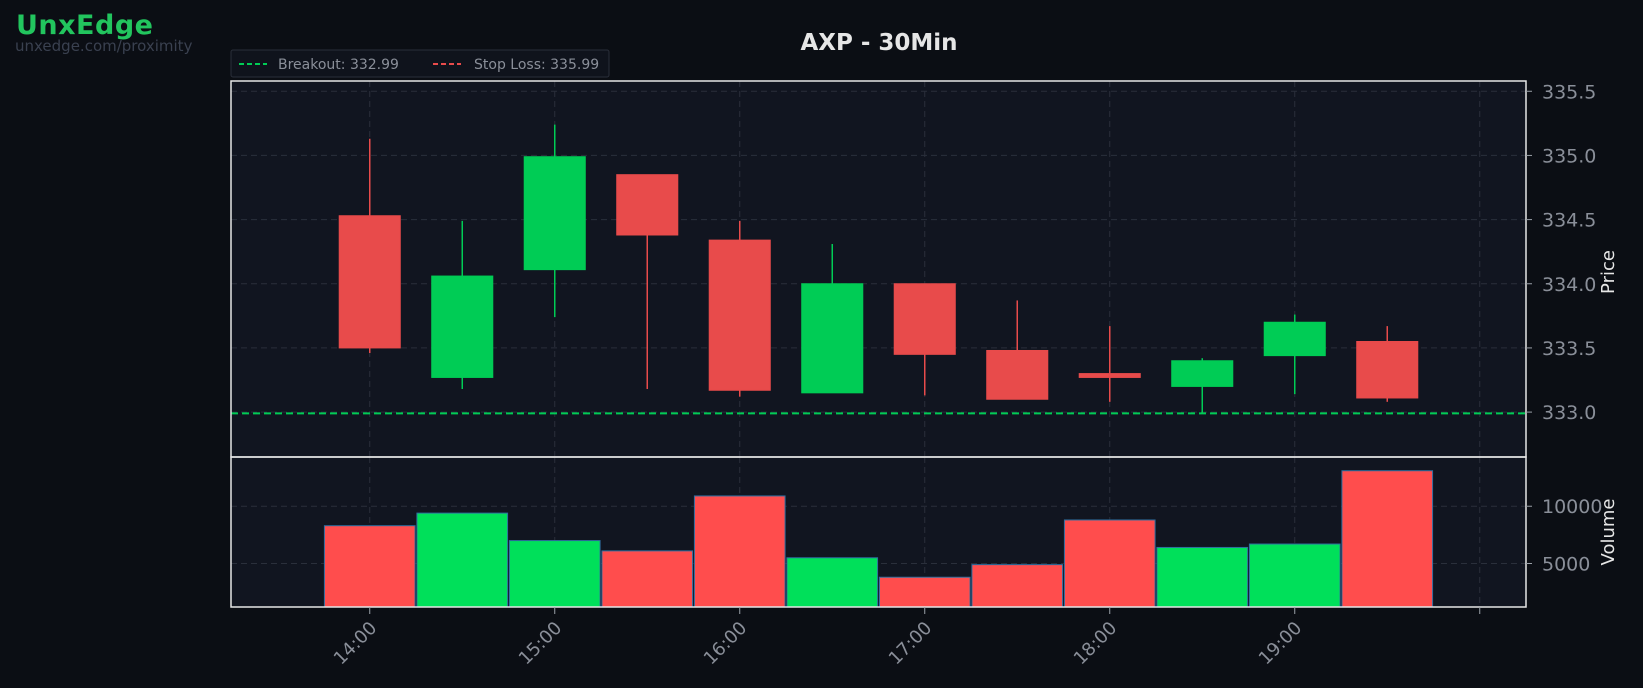 Image resolution: width=1643 pixels, height=688 pixels. Describe the element at coordinates (1569, 221) in the screenshot. I see `price-tick-label: 334.5` at that location.